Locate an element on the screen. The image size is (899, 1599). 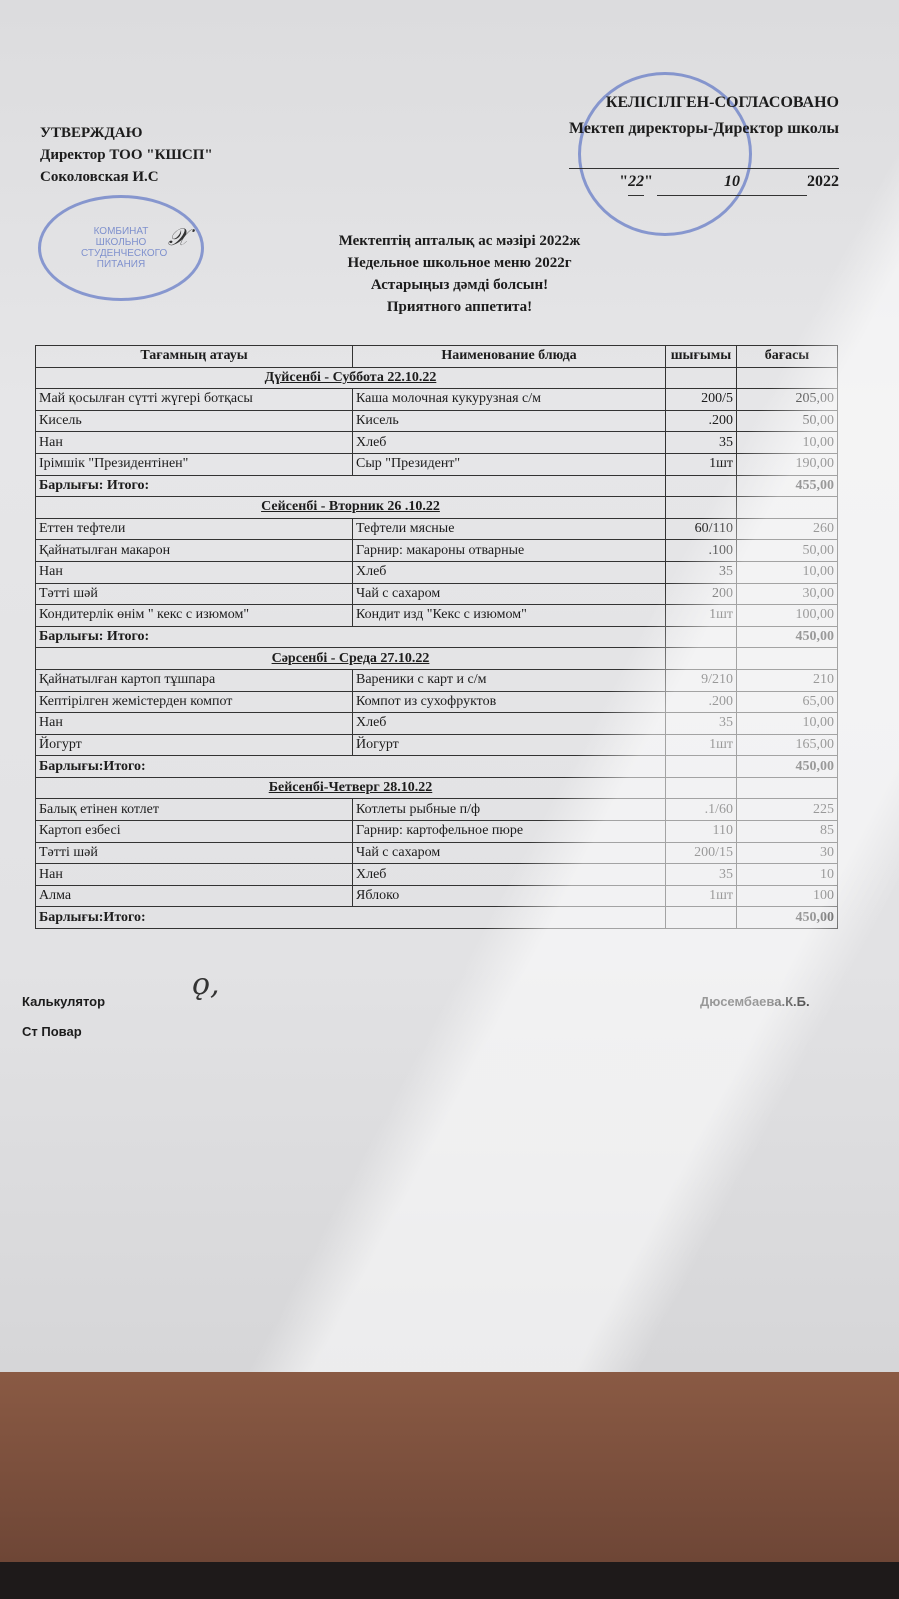
dish-price: 210 is located at coordinates (787, 680).